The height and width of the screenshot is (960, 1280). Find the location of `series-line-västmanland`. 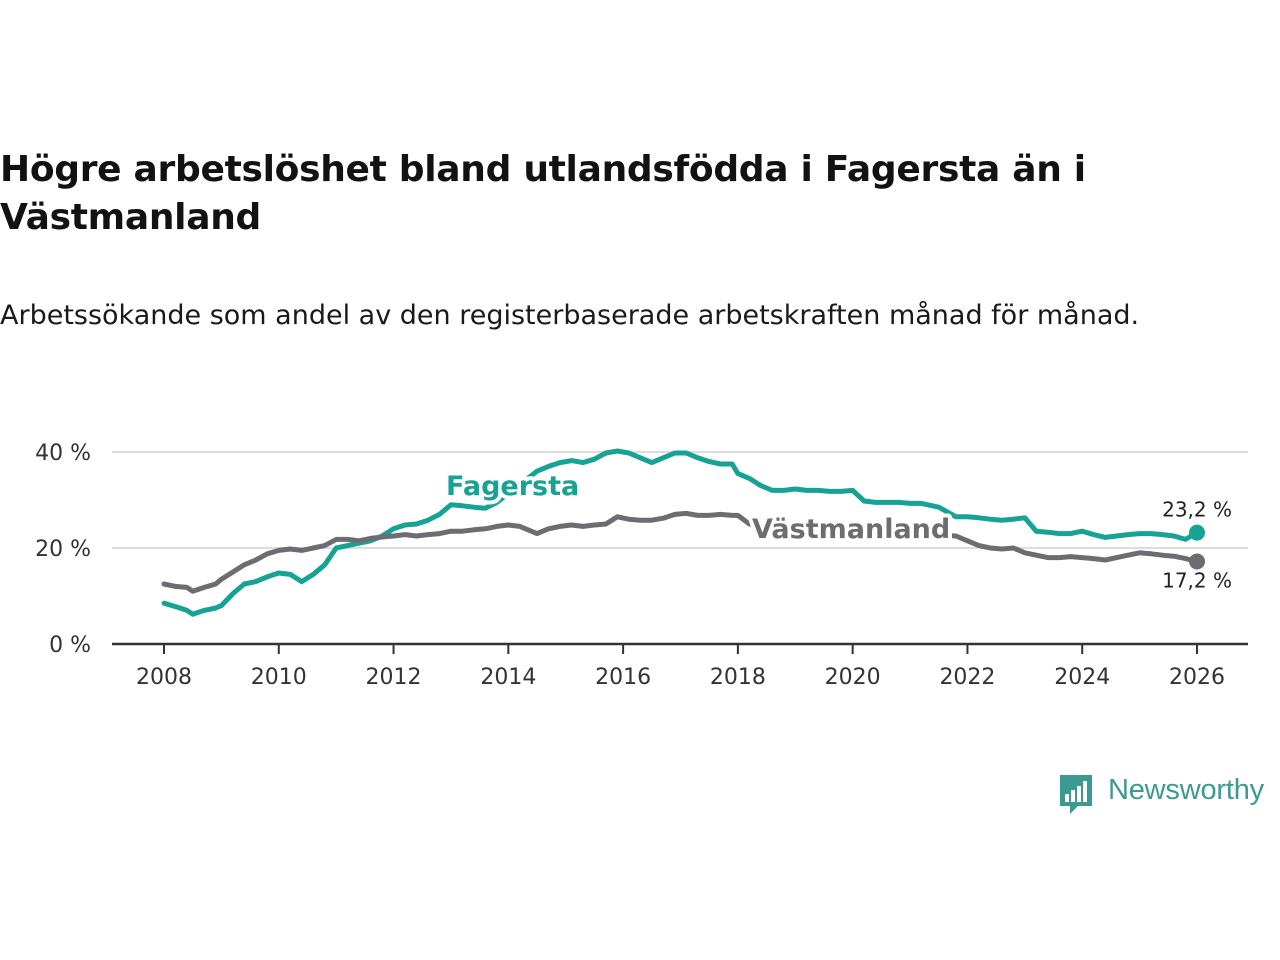

series-line-västmanland is located at coordinates (680, 552).